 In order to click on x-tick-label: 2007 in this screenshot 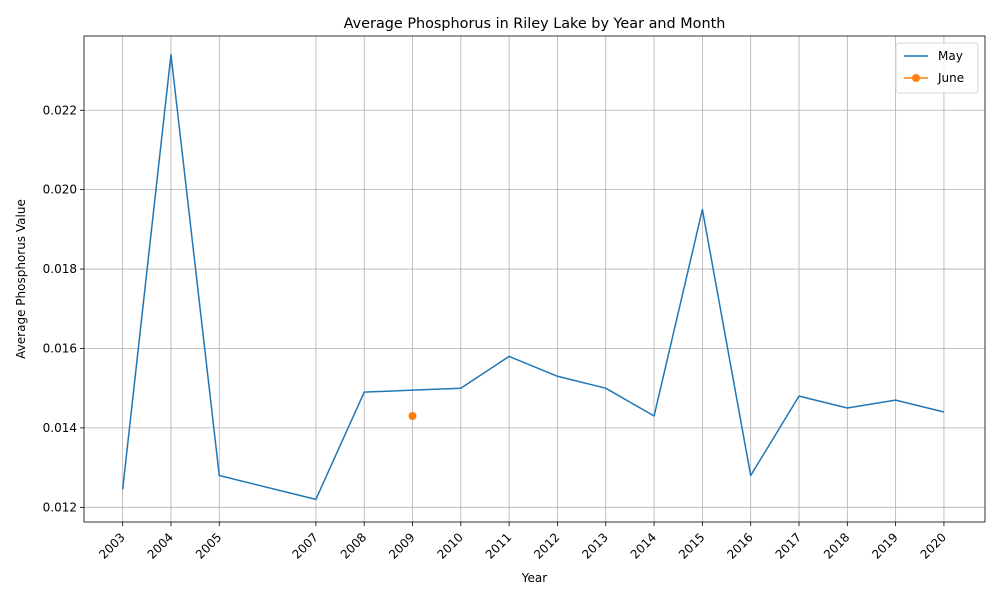, I will do `click(305, 545)`.